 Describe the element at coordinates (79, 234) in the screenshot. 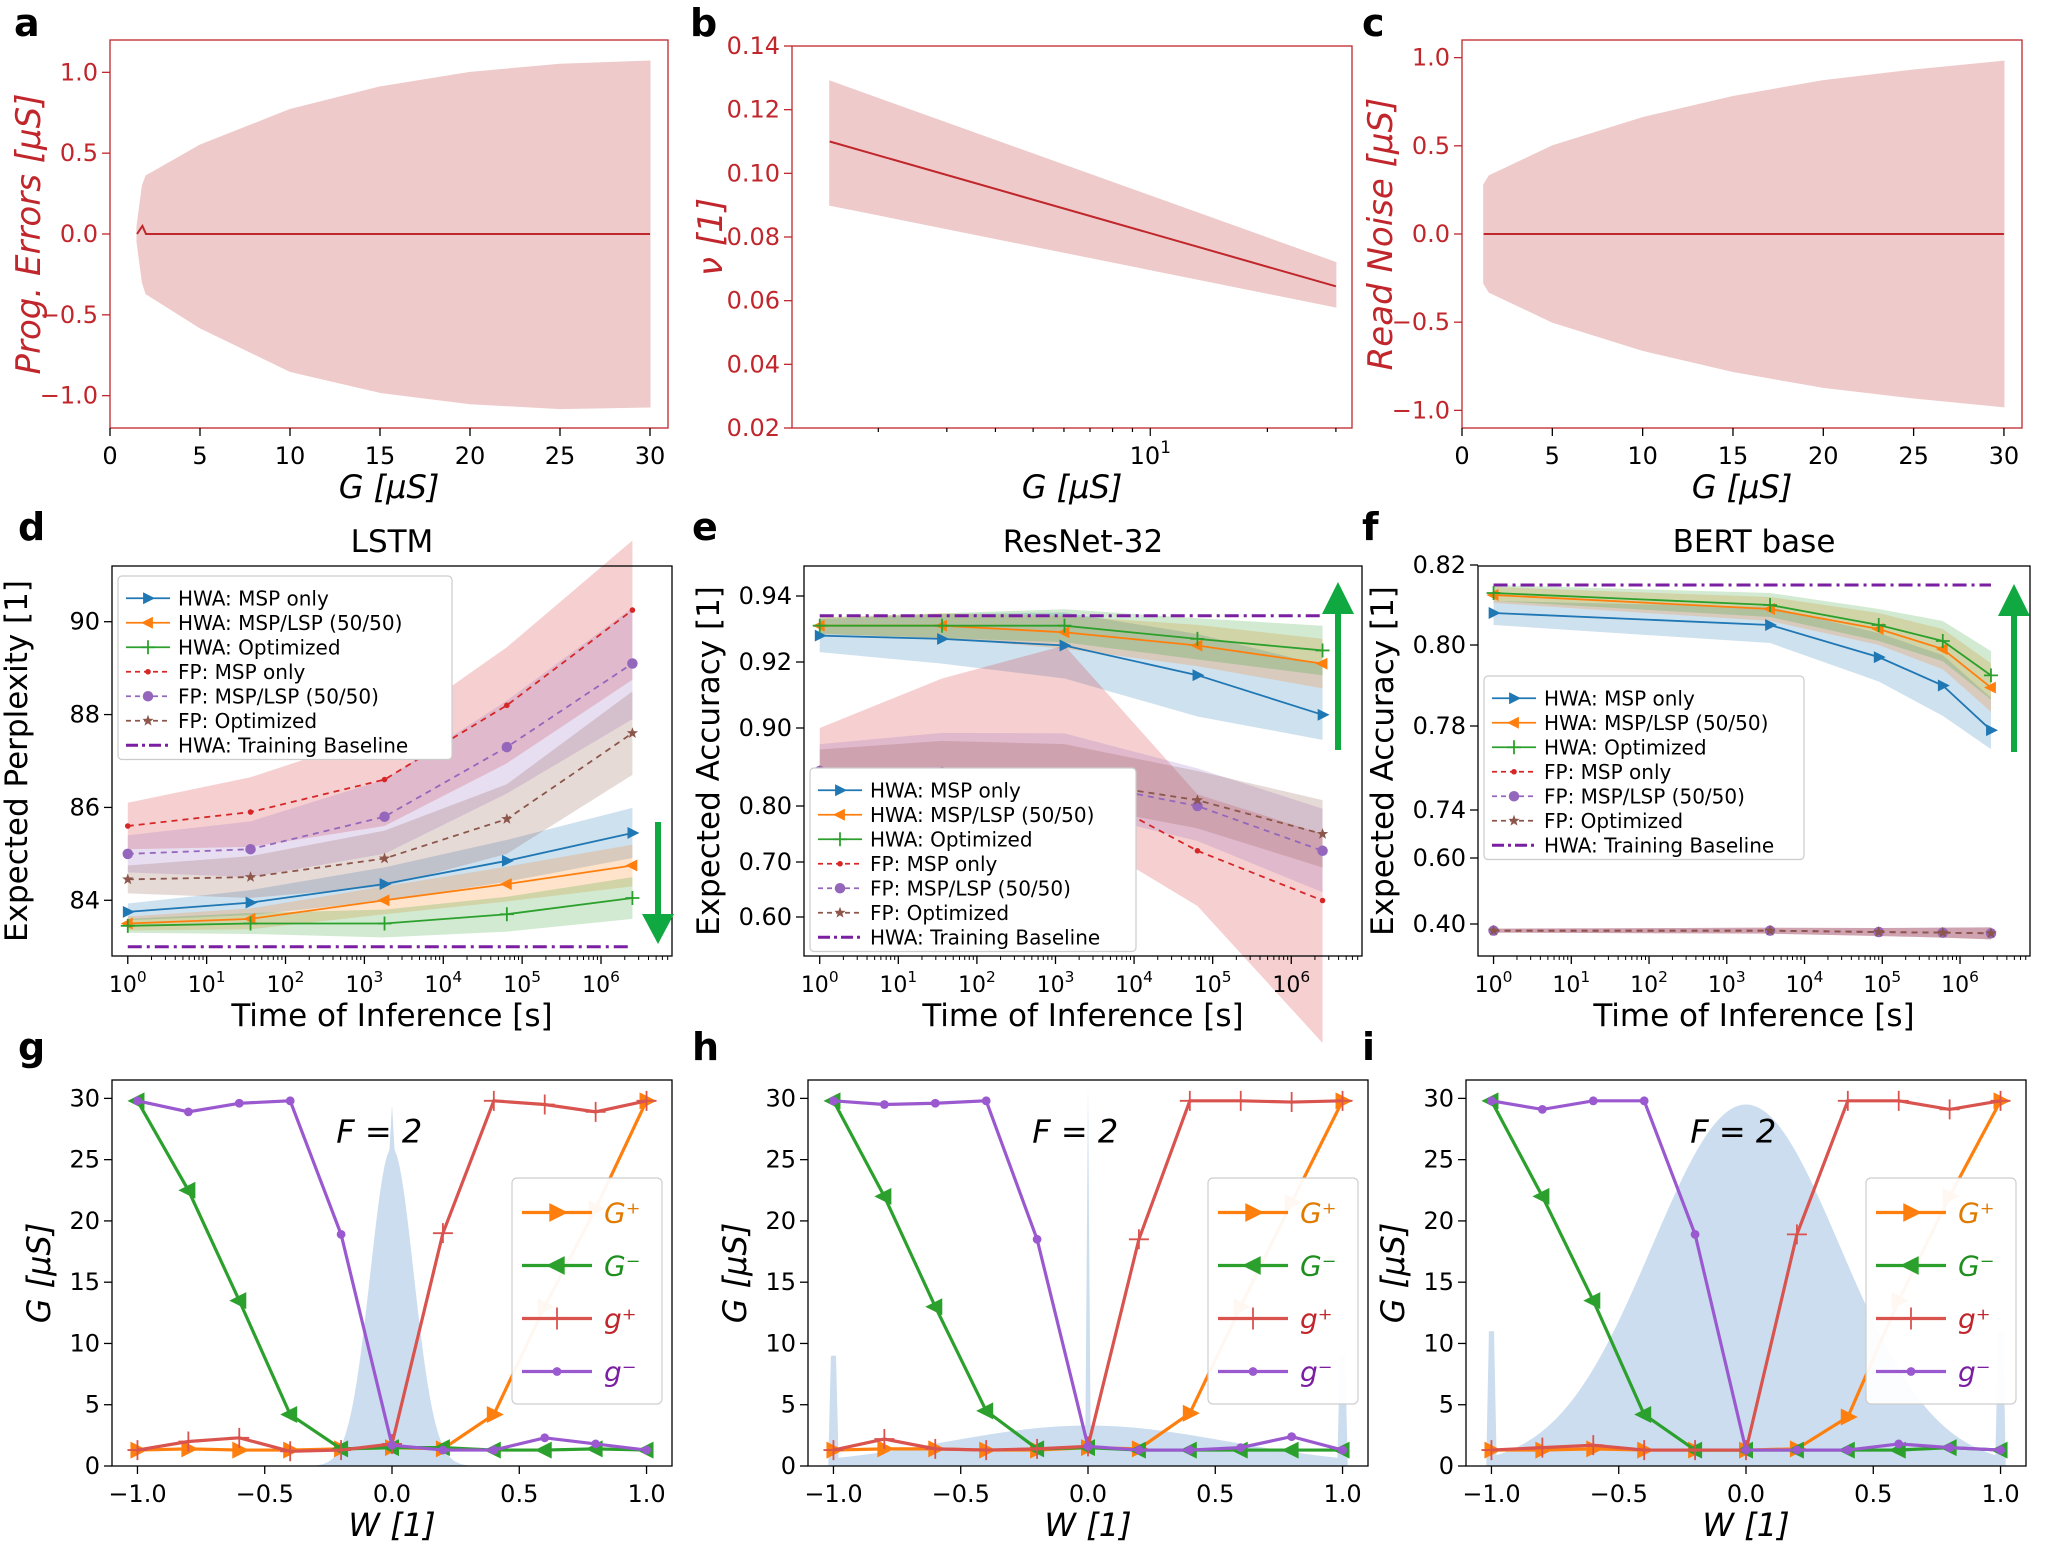

I see `y-tick-label: 0.0` at that location.